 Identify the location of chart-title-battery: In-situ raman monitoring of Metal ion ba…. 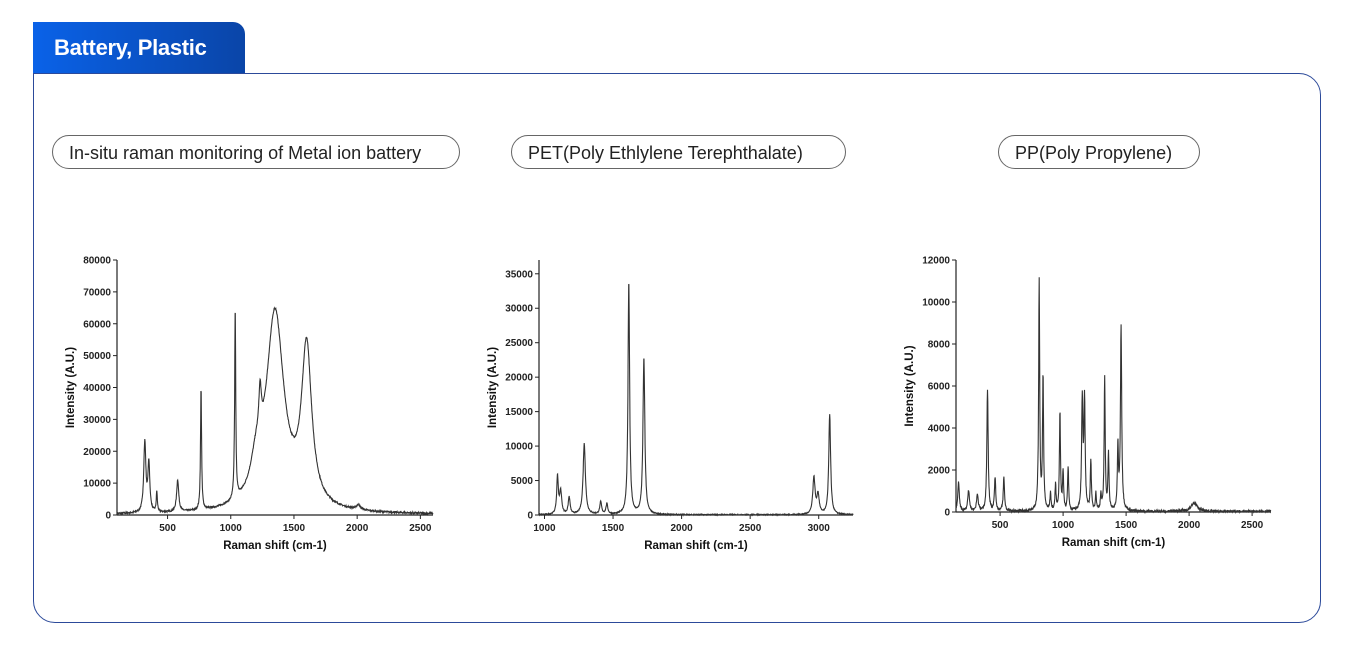
(256, 152).